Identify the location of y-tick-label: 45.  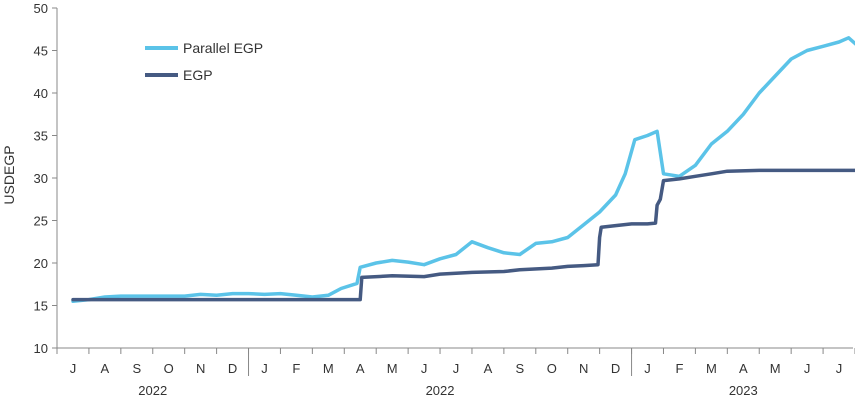
(41, 51).